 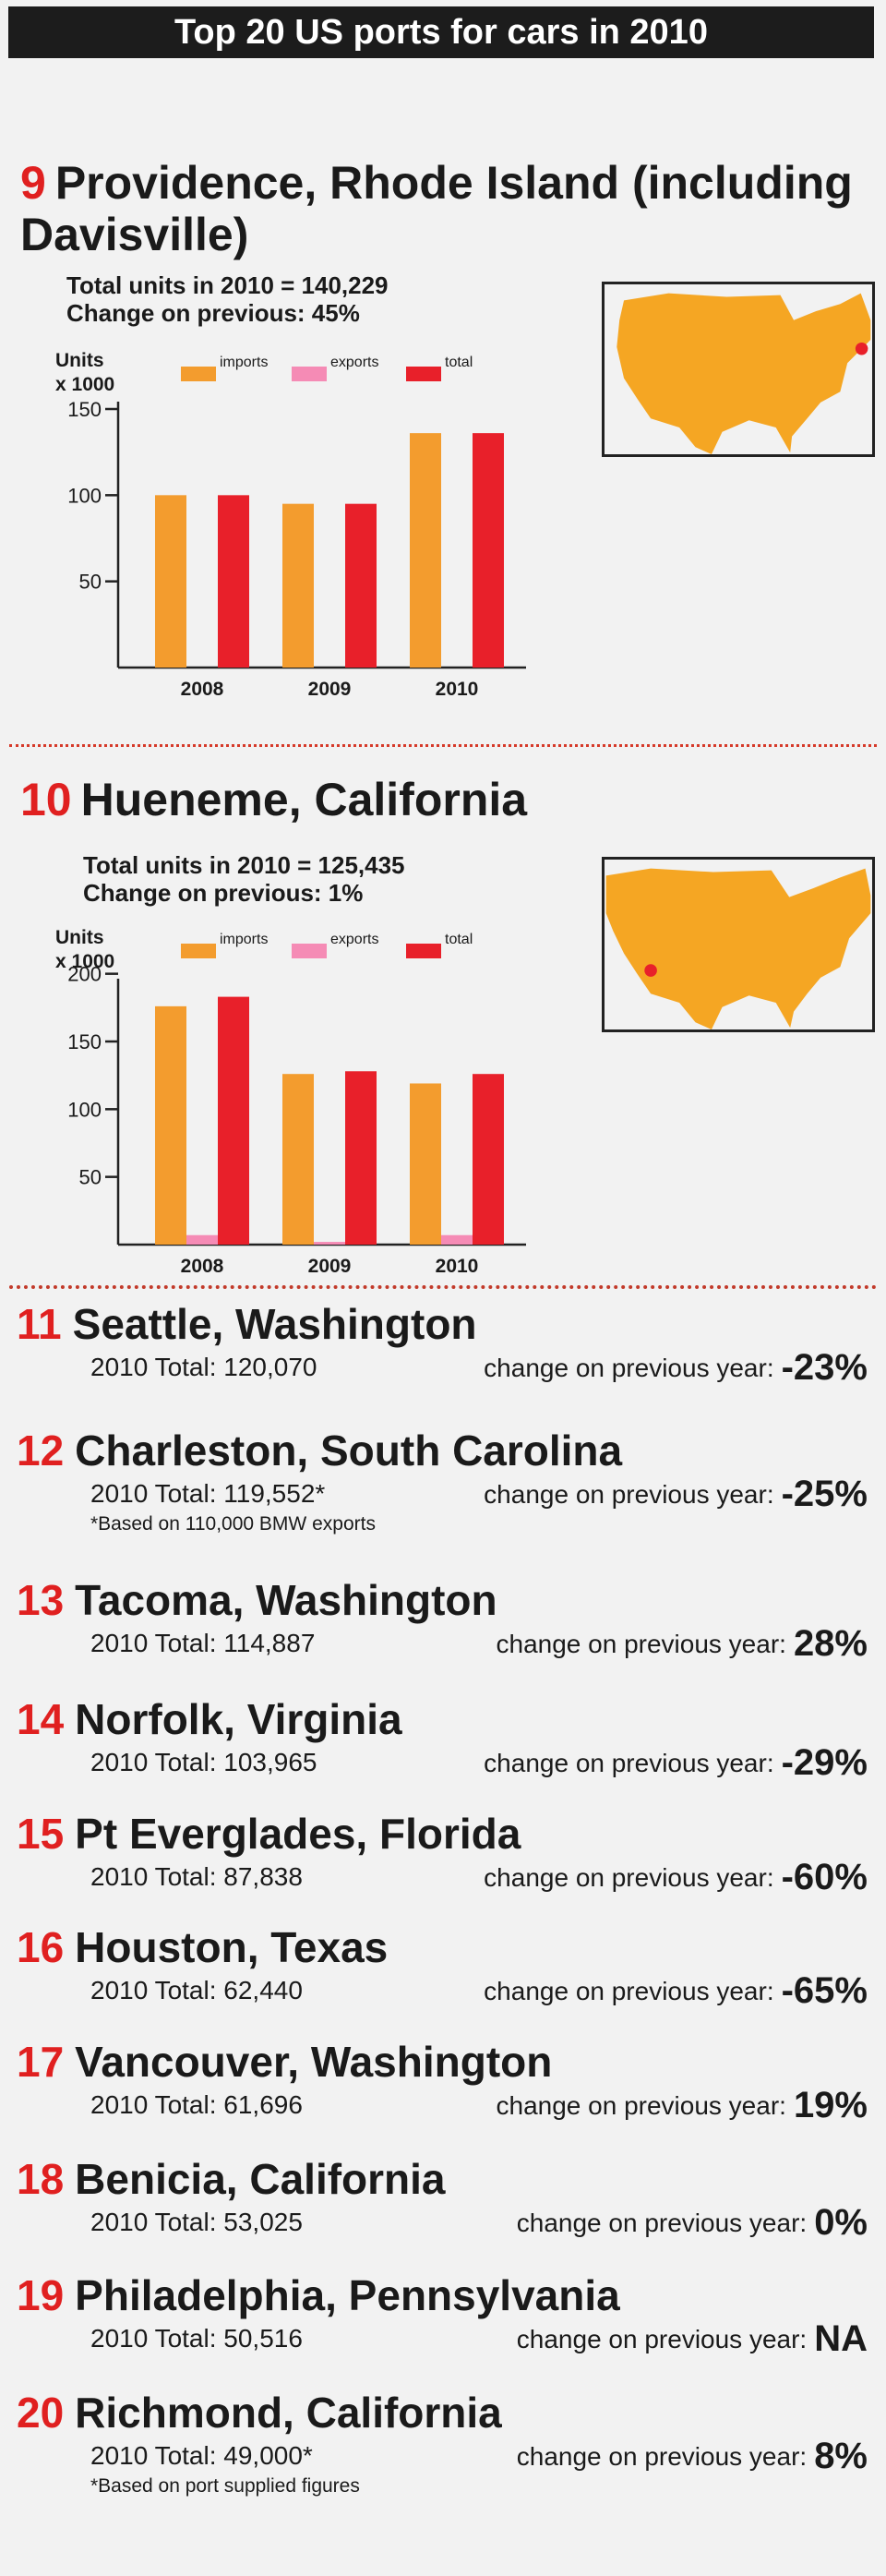 I want to click on port-name: Pt Everglades, Florida, so click(x=298, y=1834).